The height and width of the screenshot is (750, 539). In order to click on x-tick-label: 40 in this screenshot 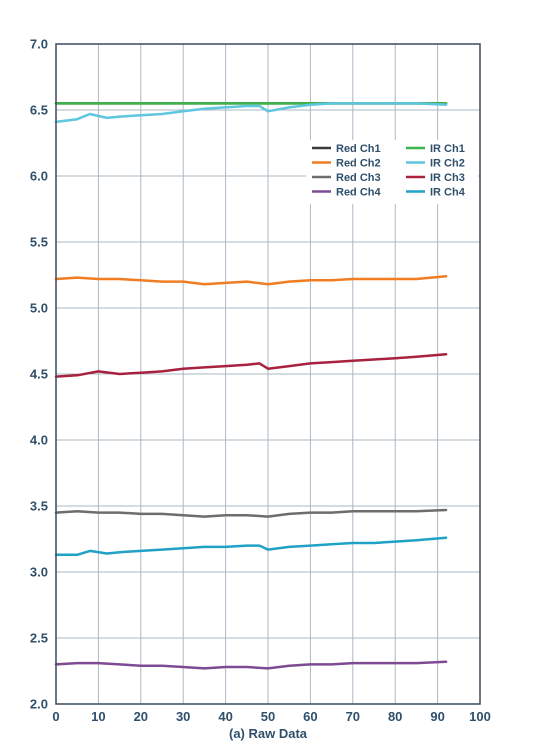, I will do `click(225, 716)`.